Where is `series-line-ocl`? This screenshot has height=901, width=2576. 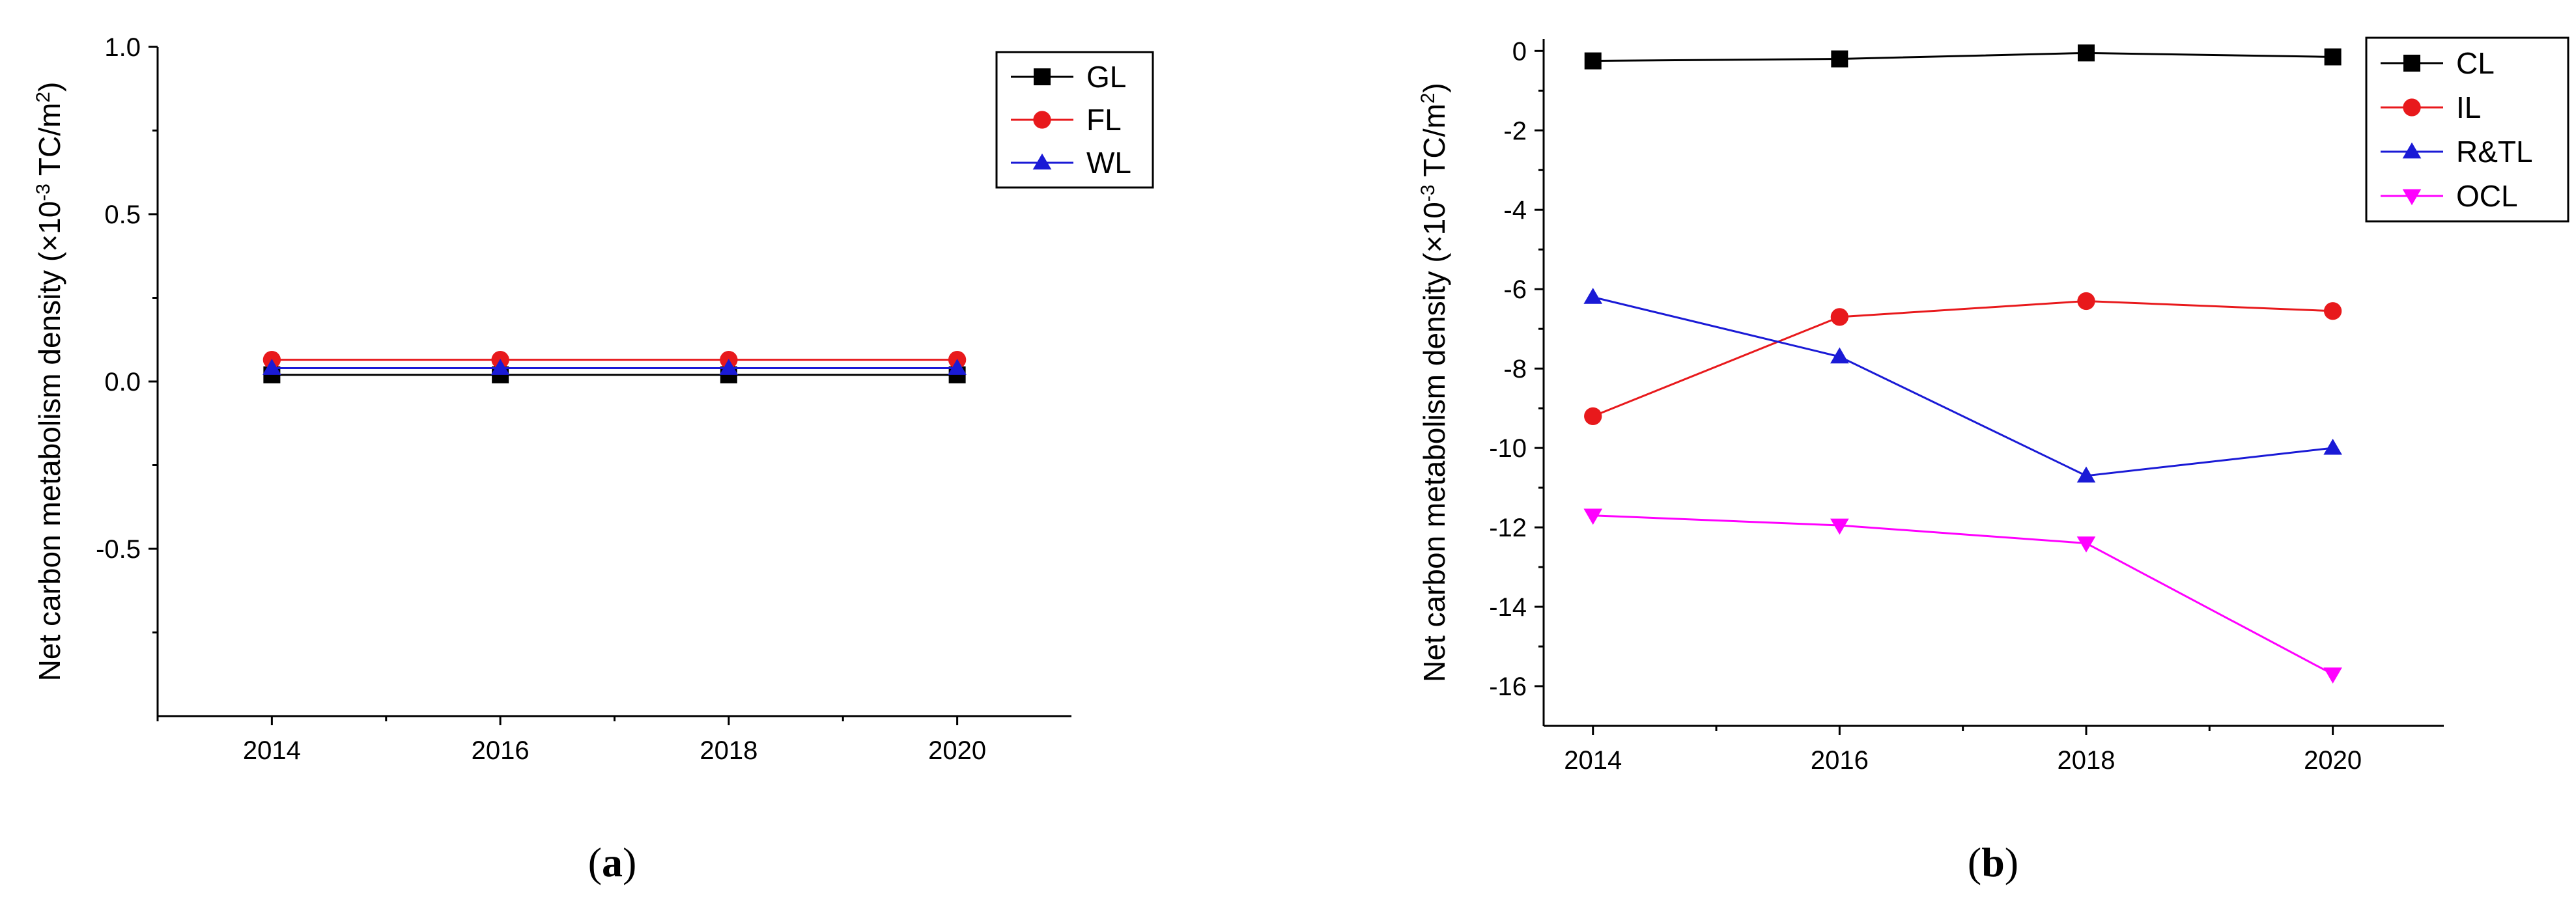
series-line-ocl is located at coordinates (1963, 595).